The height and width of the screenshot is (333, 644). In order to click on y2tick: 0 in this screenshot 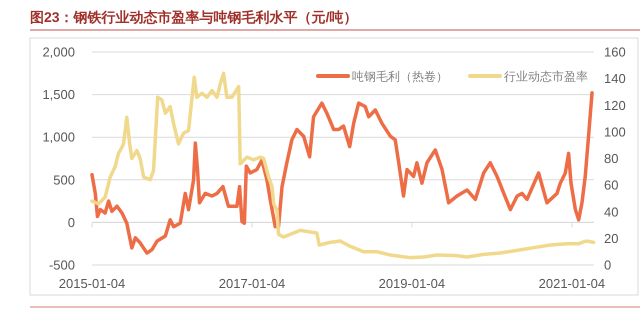, I will do `click(608, 265)`.